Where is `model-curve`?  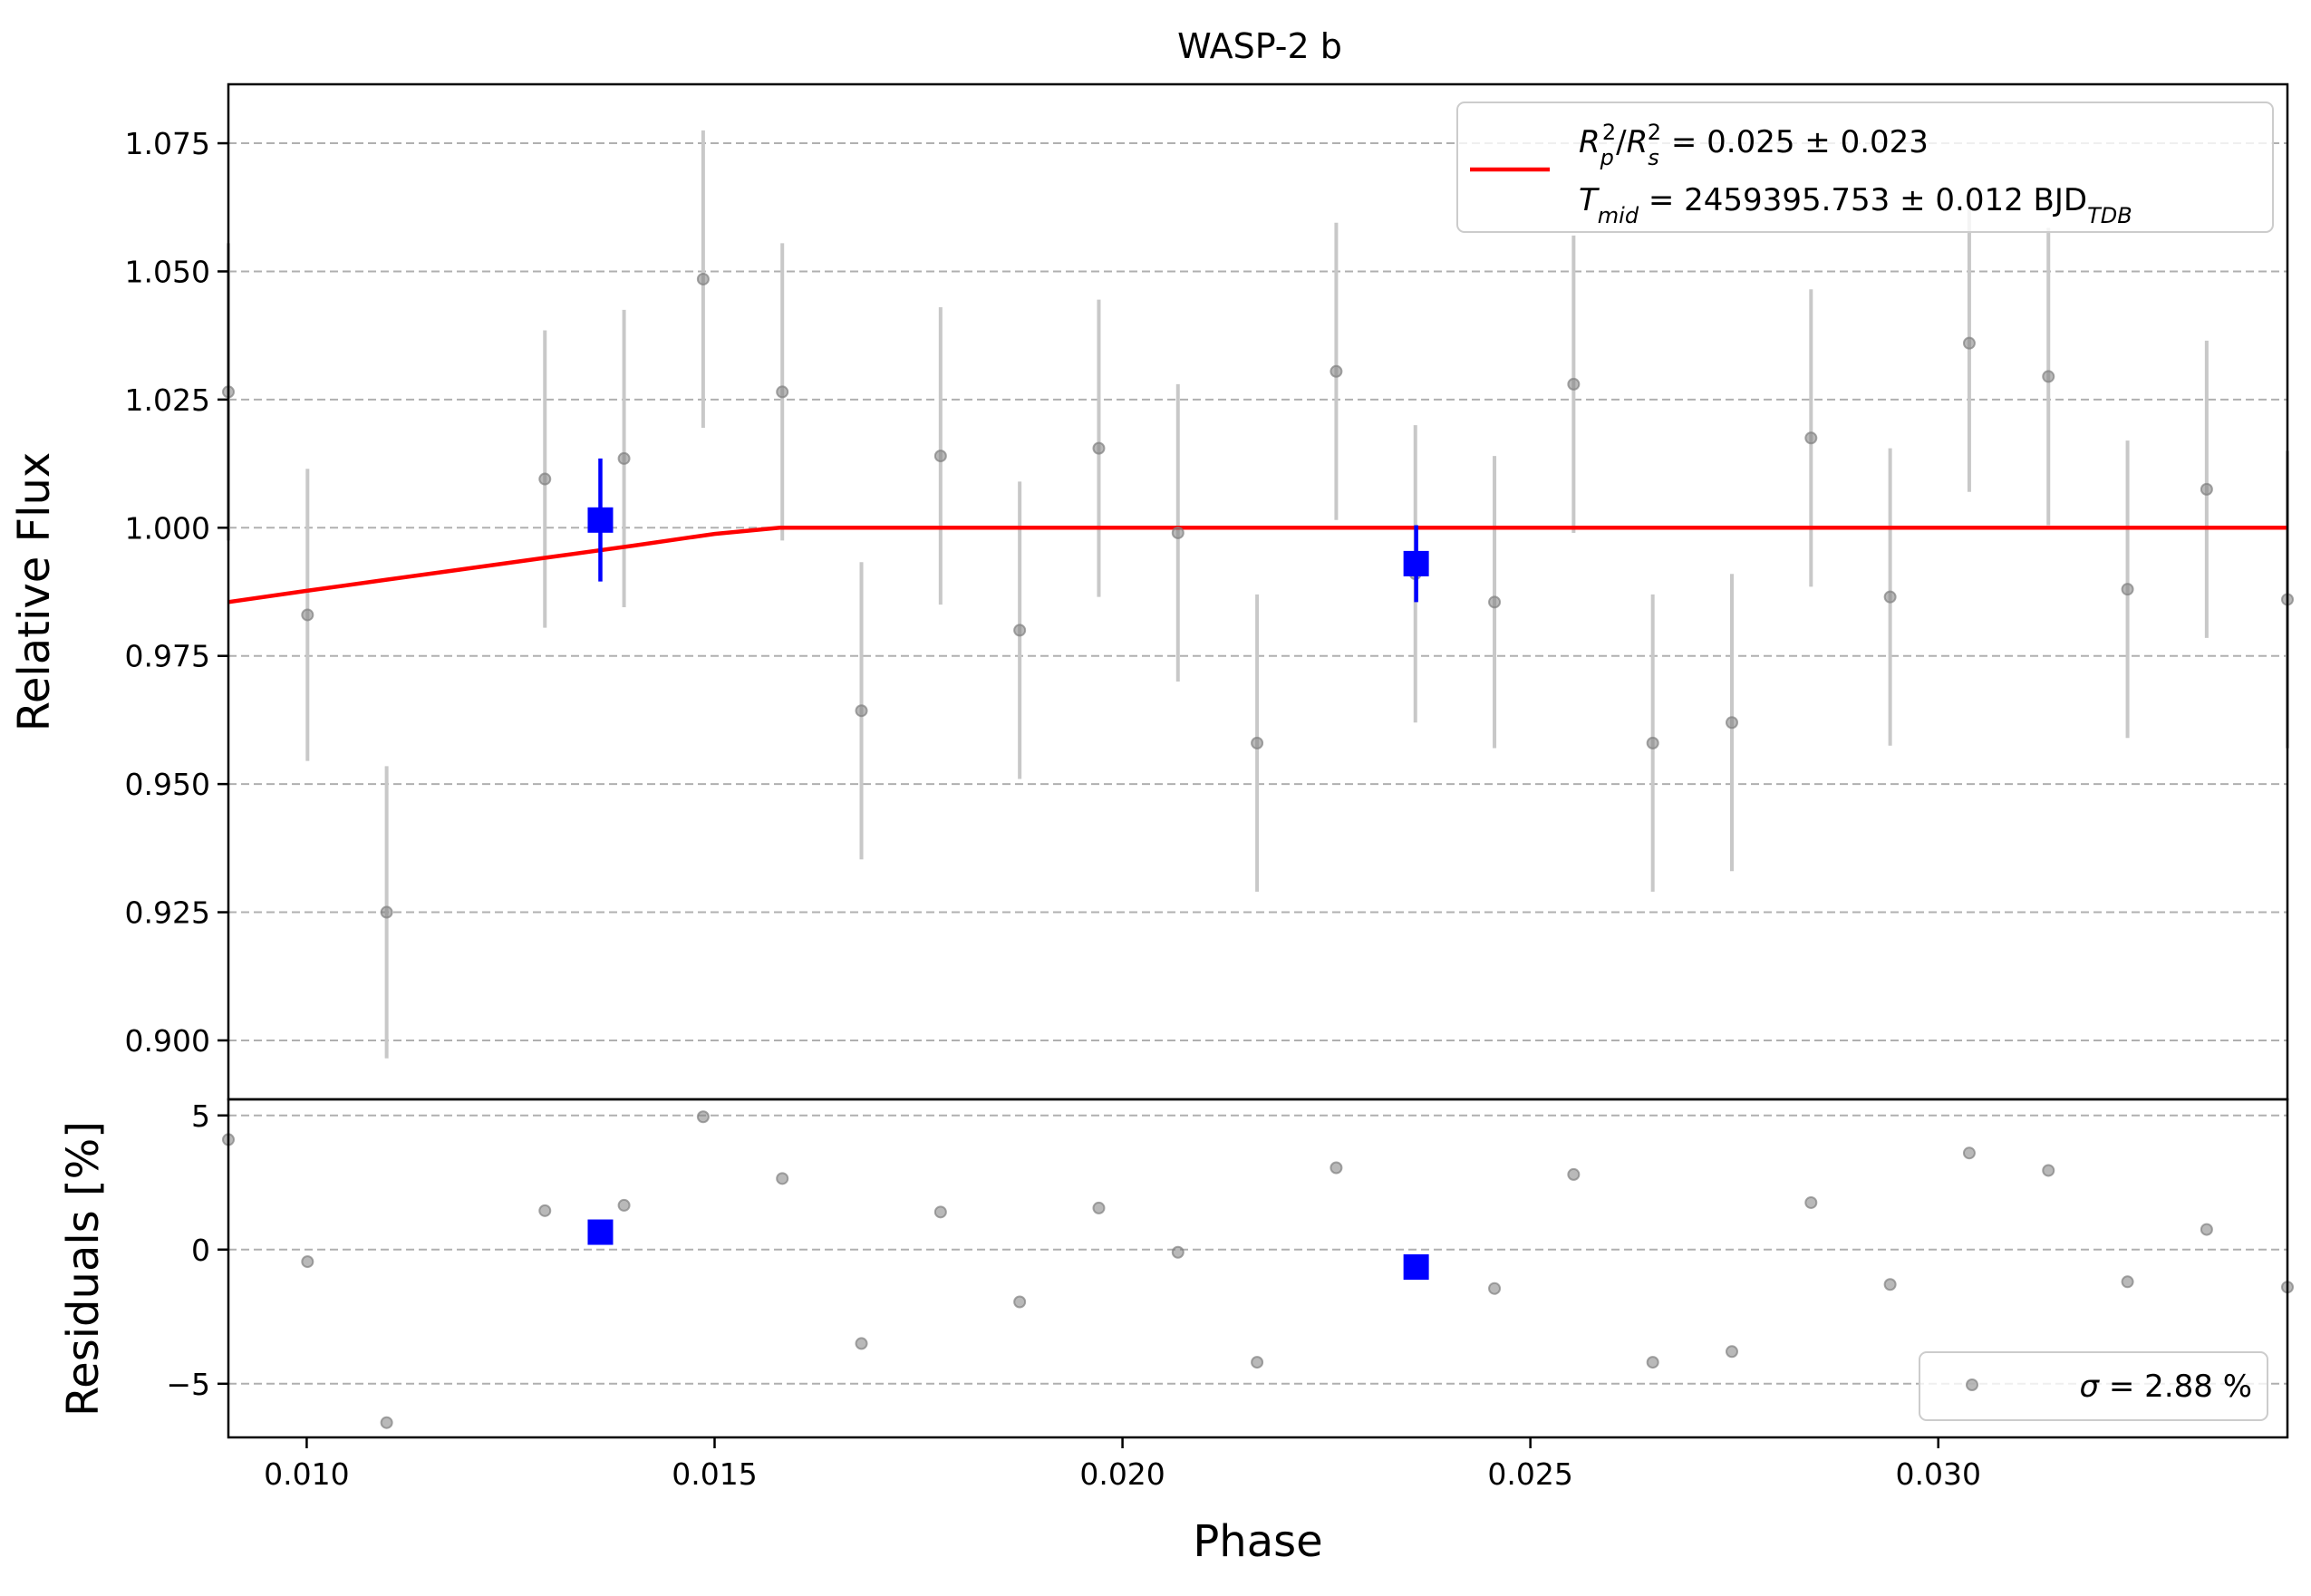
model-curve is located at coordinates (1257, 565).